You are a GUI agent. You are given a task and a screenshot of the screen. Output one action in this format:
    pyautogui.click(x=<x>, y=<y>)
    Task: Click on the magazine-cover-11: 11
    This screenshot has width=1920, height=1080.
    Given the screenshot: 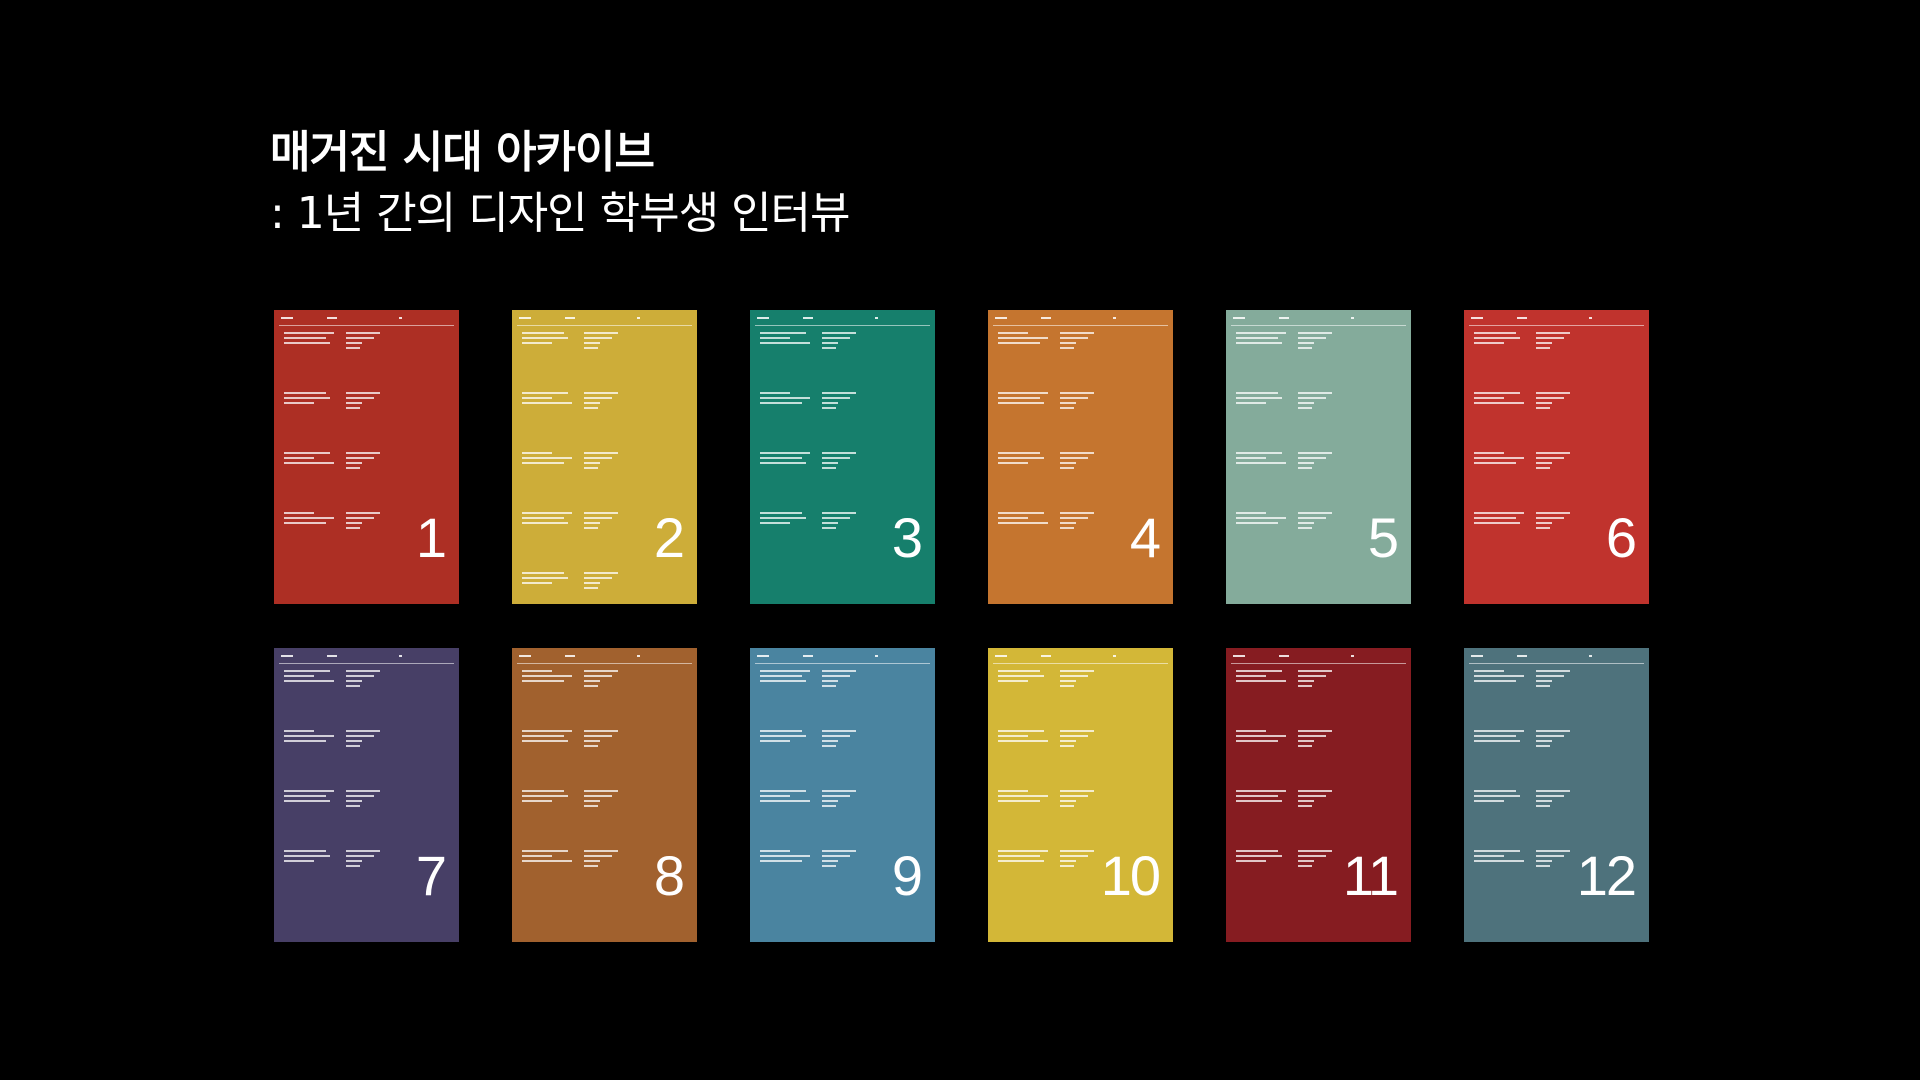 What is the action you would take?
    pyautogui.click(x=1318, y=795)
    